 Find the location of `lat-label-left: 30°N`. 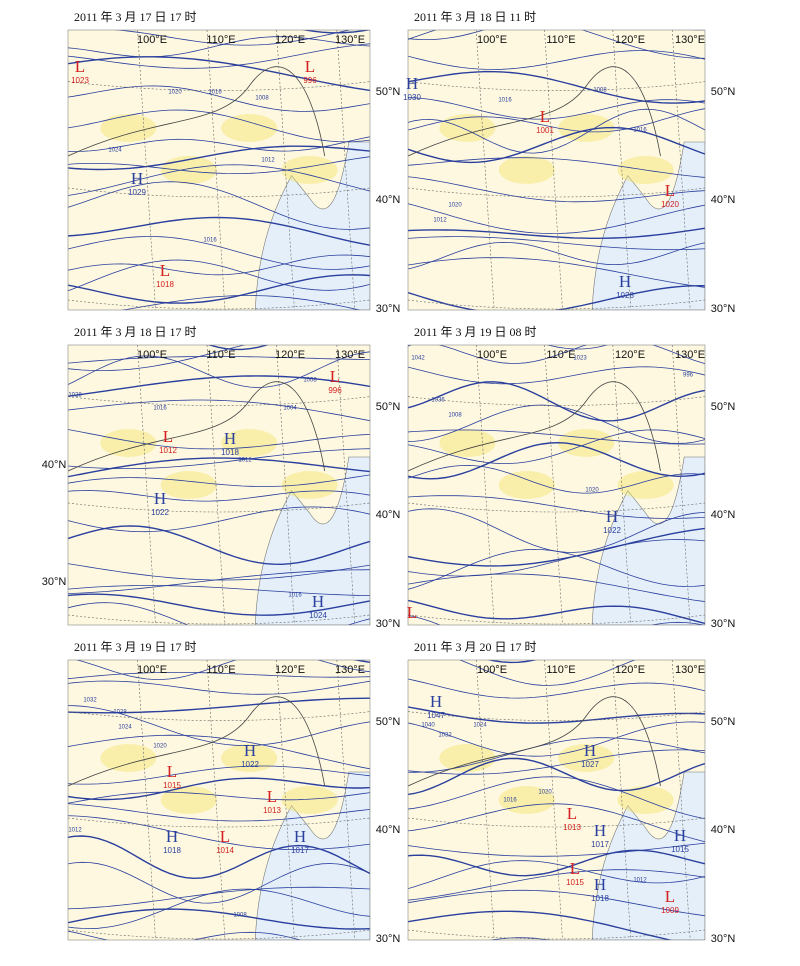

lat-label-left: 30°N is located at coordinates (54, 582).